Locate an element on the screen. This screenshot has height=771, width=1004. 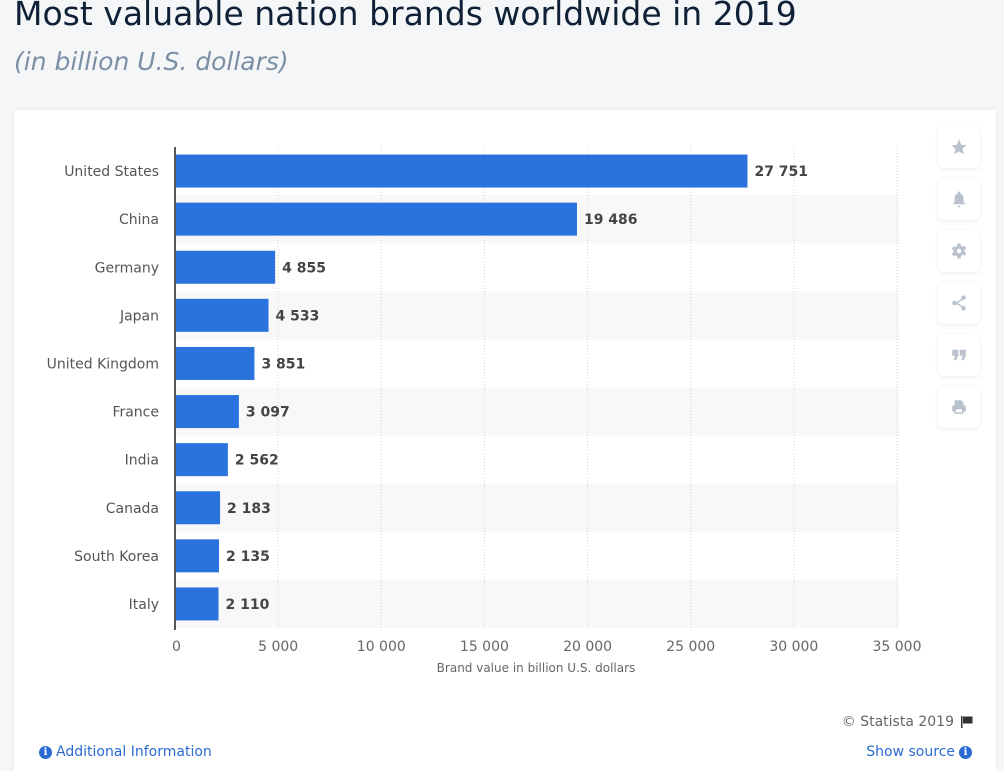
show-source-link: Show source i is located at coordinates (919, 752).